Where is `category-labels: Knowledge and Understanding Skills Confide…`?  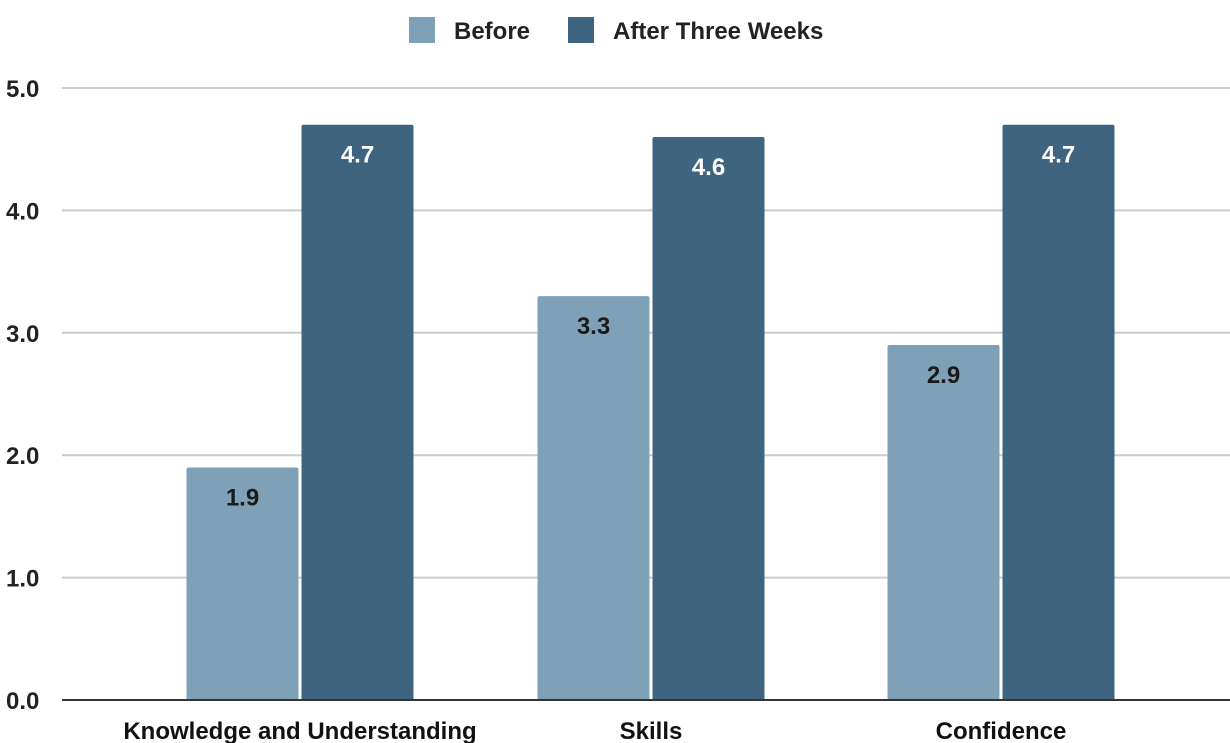
category-labels: Knowledge and Understanding Skills Confide… is located at coordinates (594, 730).